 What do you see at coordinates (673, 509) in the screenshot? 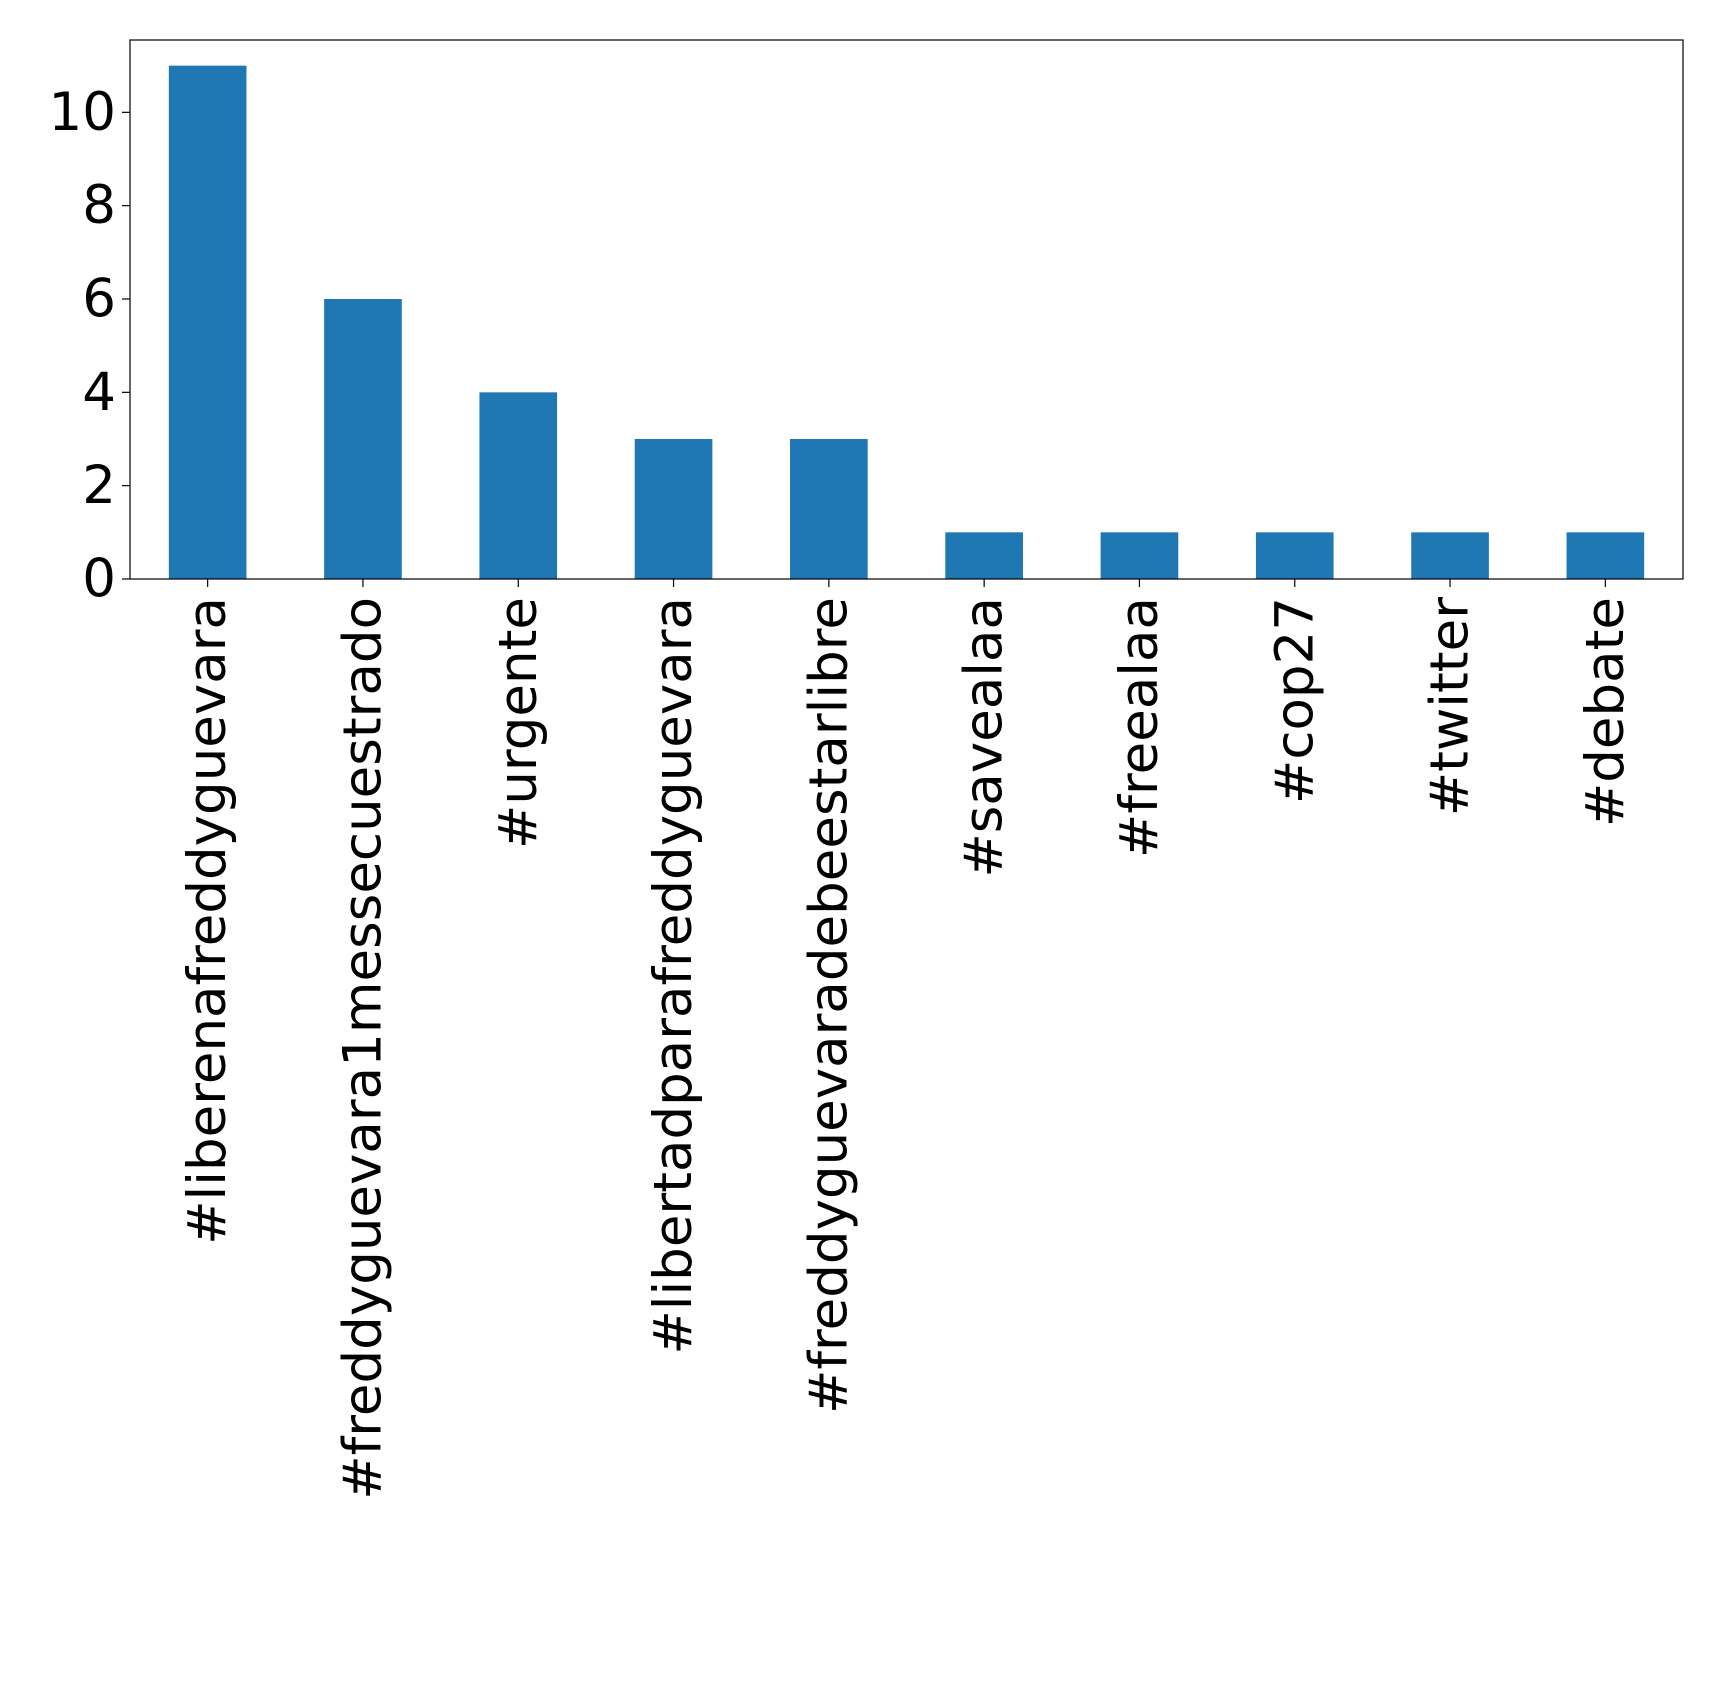
I see `bar-libertadparafreddyguevara` at bounding box center [673, 509].